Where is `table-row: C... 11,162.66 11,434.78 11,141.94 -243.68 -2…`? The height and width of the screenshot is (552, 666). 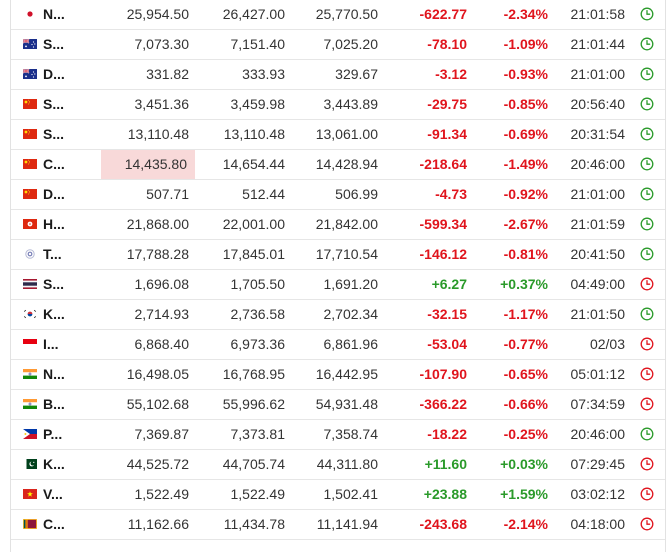 table-row: C... 11,162.66 11,434.78 11,141.94 -243.68 -2… is located at coordinates (338, 525).